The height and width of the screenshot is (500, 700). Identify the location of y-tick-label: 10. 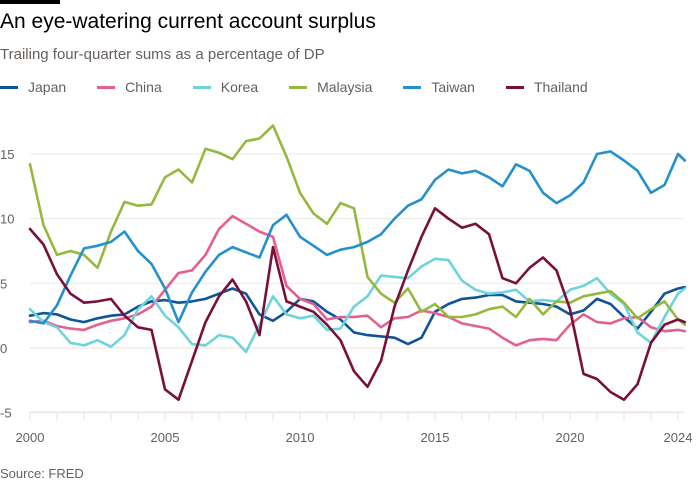
(7, 219).